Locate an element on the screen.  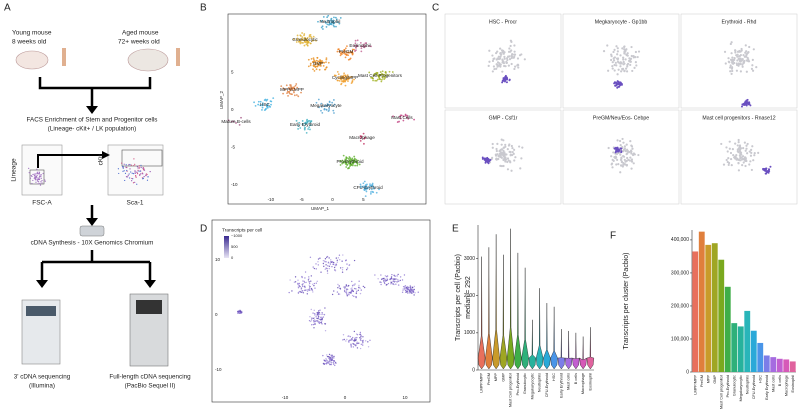
y-tick-label: -5 is located at coordinates (233, 147).